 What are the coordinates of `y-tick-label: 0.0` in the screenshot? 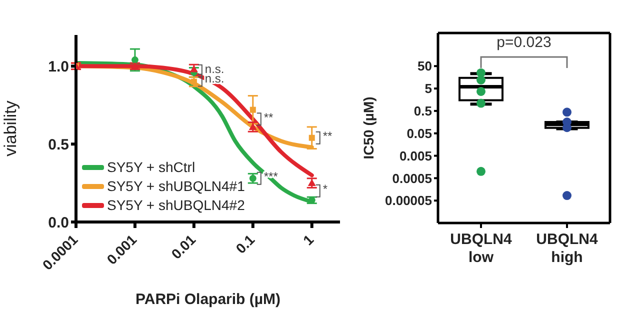 It's located at (58, 223).